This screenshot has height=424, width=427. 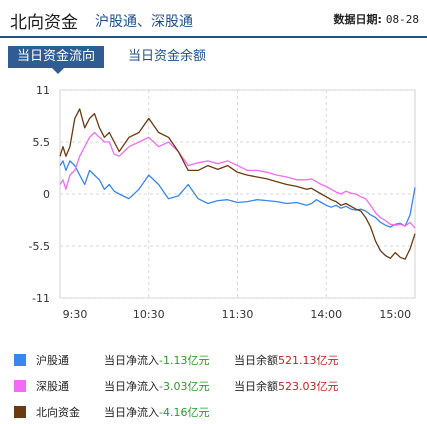 What do you see at coordinates (395, 314) in the screenshot?
I see `x-tick-label: 15:00` at bounding box center [395, 314].